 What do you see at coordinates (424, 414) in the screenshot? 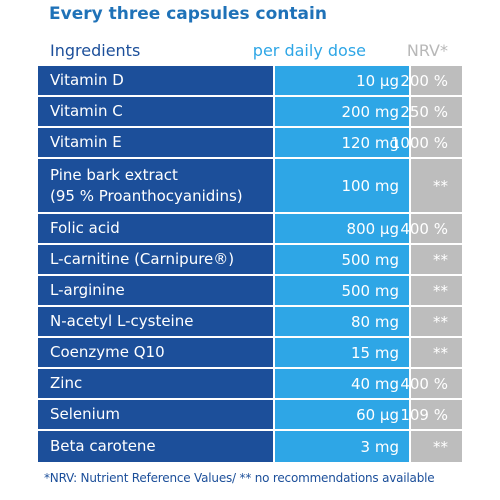
I see `nrv-value: 109 %` at bounding box center [424, 414].